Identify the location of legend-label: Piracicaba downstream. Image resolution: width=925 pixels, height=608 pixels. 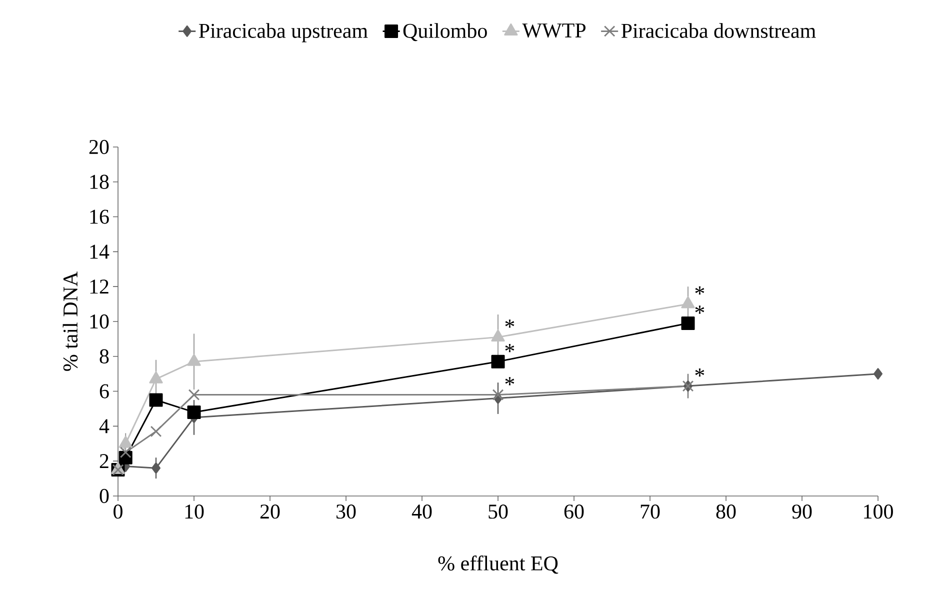
(718, 30).